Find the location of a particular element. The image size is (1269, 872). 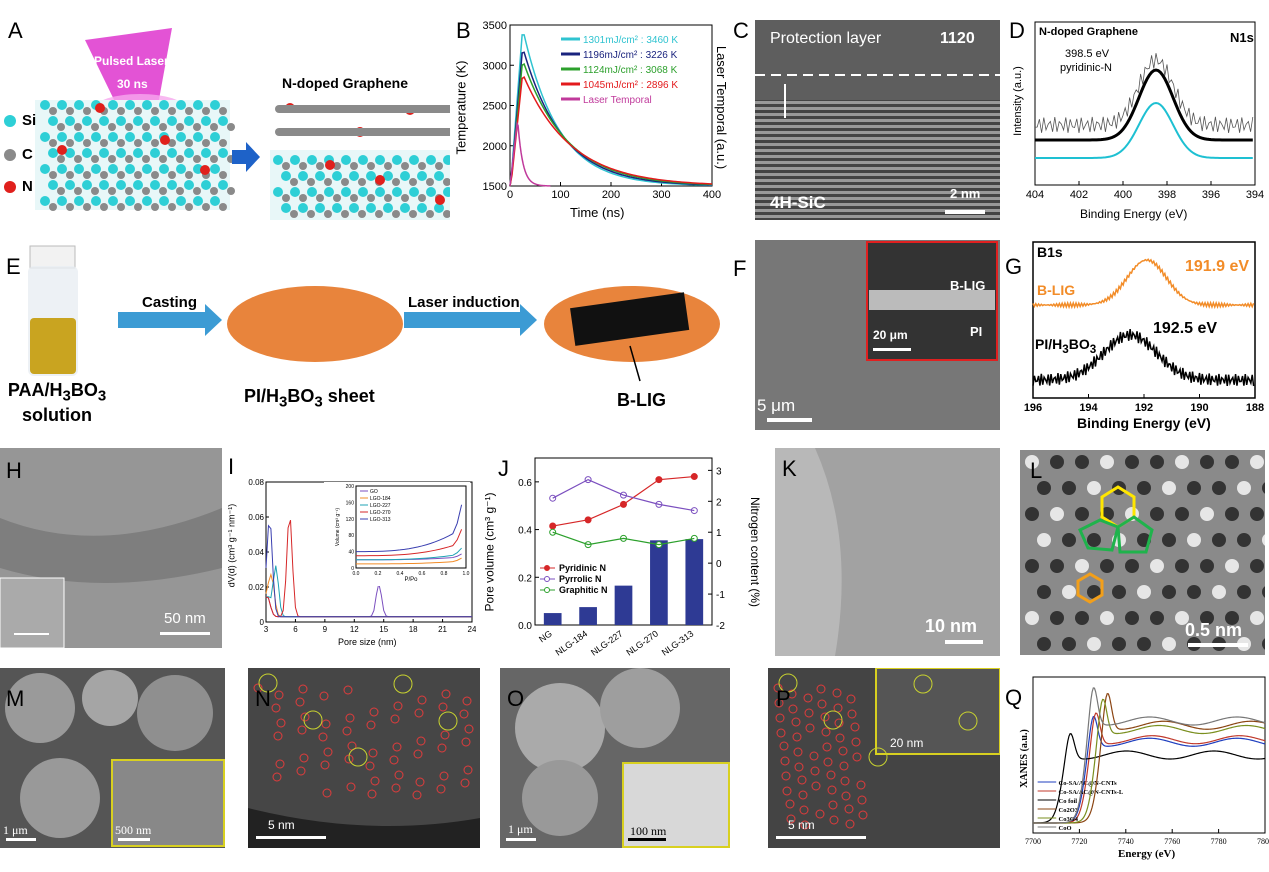

legend-entry: Graphitic N is located at coordinates (583, 590).